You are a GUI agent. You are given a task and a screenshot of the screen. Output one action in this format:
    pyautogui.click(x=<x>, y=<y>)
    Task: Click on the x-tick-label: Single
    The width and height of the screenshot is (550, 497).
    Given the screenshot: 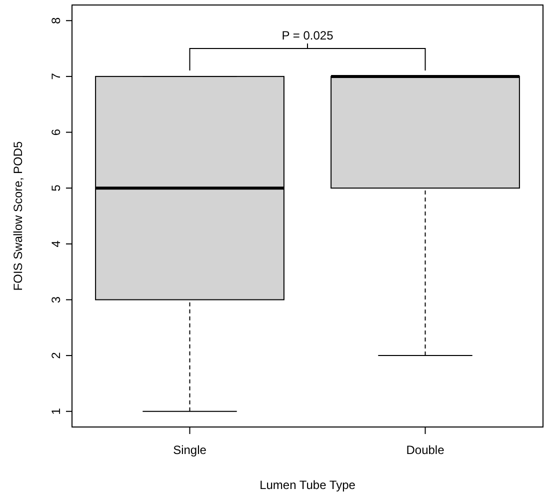 What is the action you would take?
    pyautogui.click(x=190, y=450)
    